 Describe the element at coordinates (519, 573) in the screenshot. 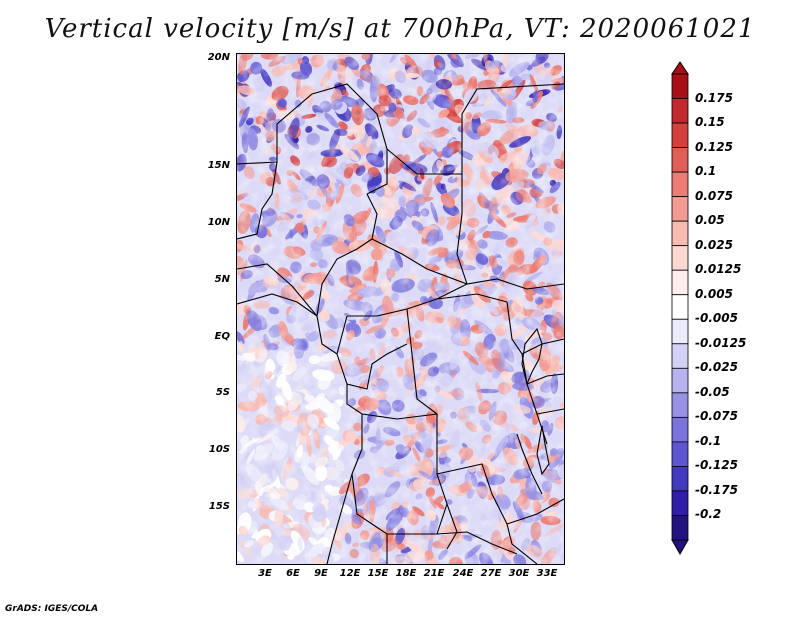

I see `lon-label-30e: 30E` at that location.